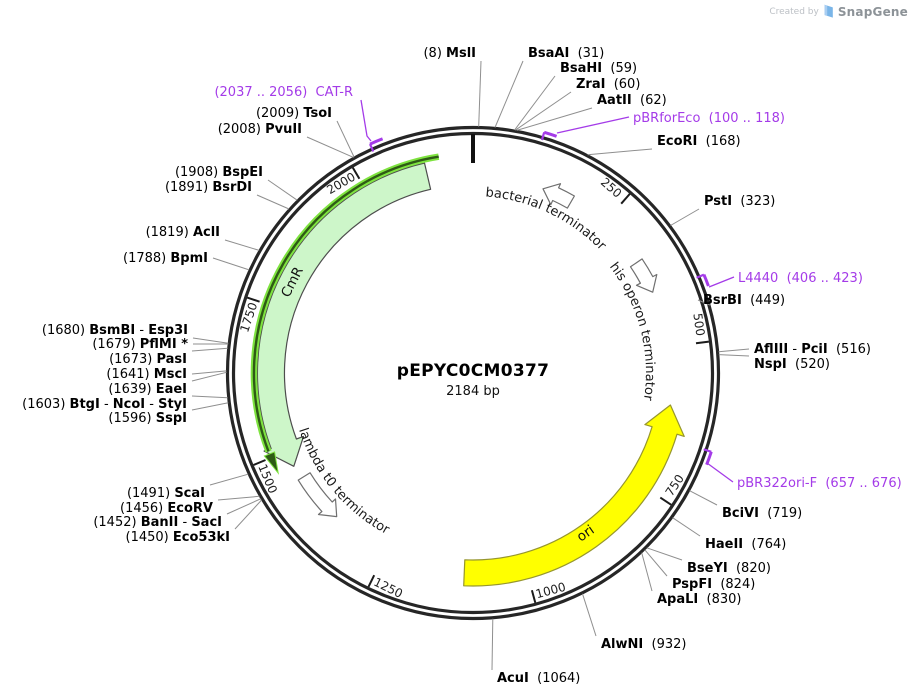 The image size is (910, 697). I want to click on site-label: (1680) BsmBI - Esp3I, so click(115, 330).